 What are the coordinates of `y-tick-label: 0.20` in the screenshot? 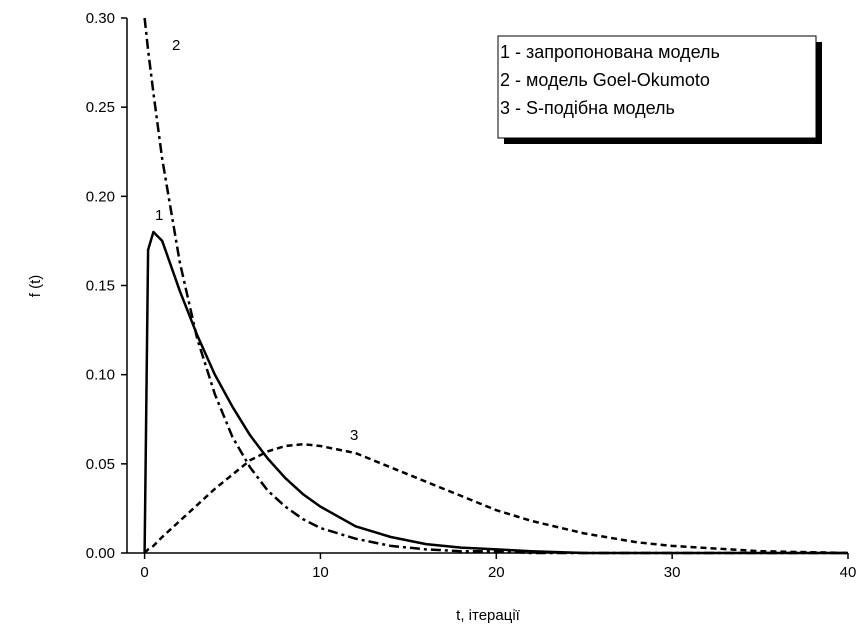 It's located at (100, 196).